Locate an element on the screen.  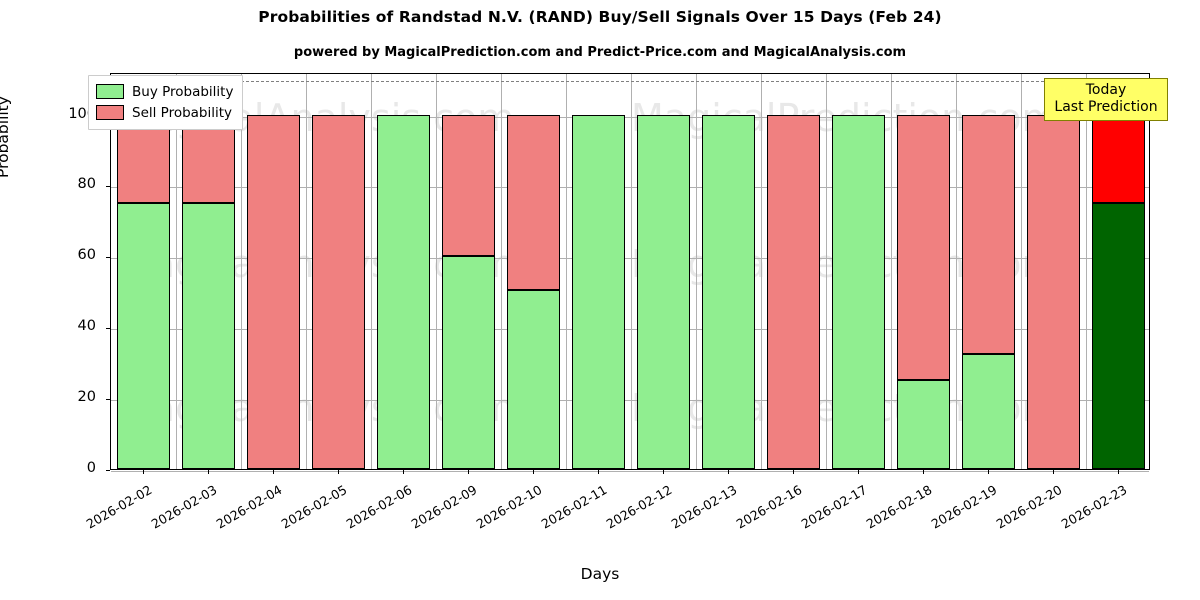
legend-item-buy: Buy Probability is located at coordinates (164, 91).